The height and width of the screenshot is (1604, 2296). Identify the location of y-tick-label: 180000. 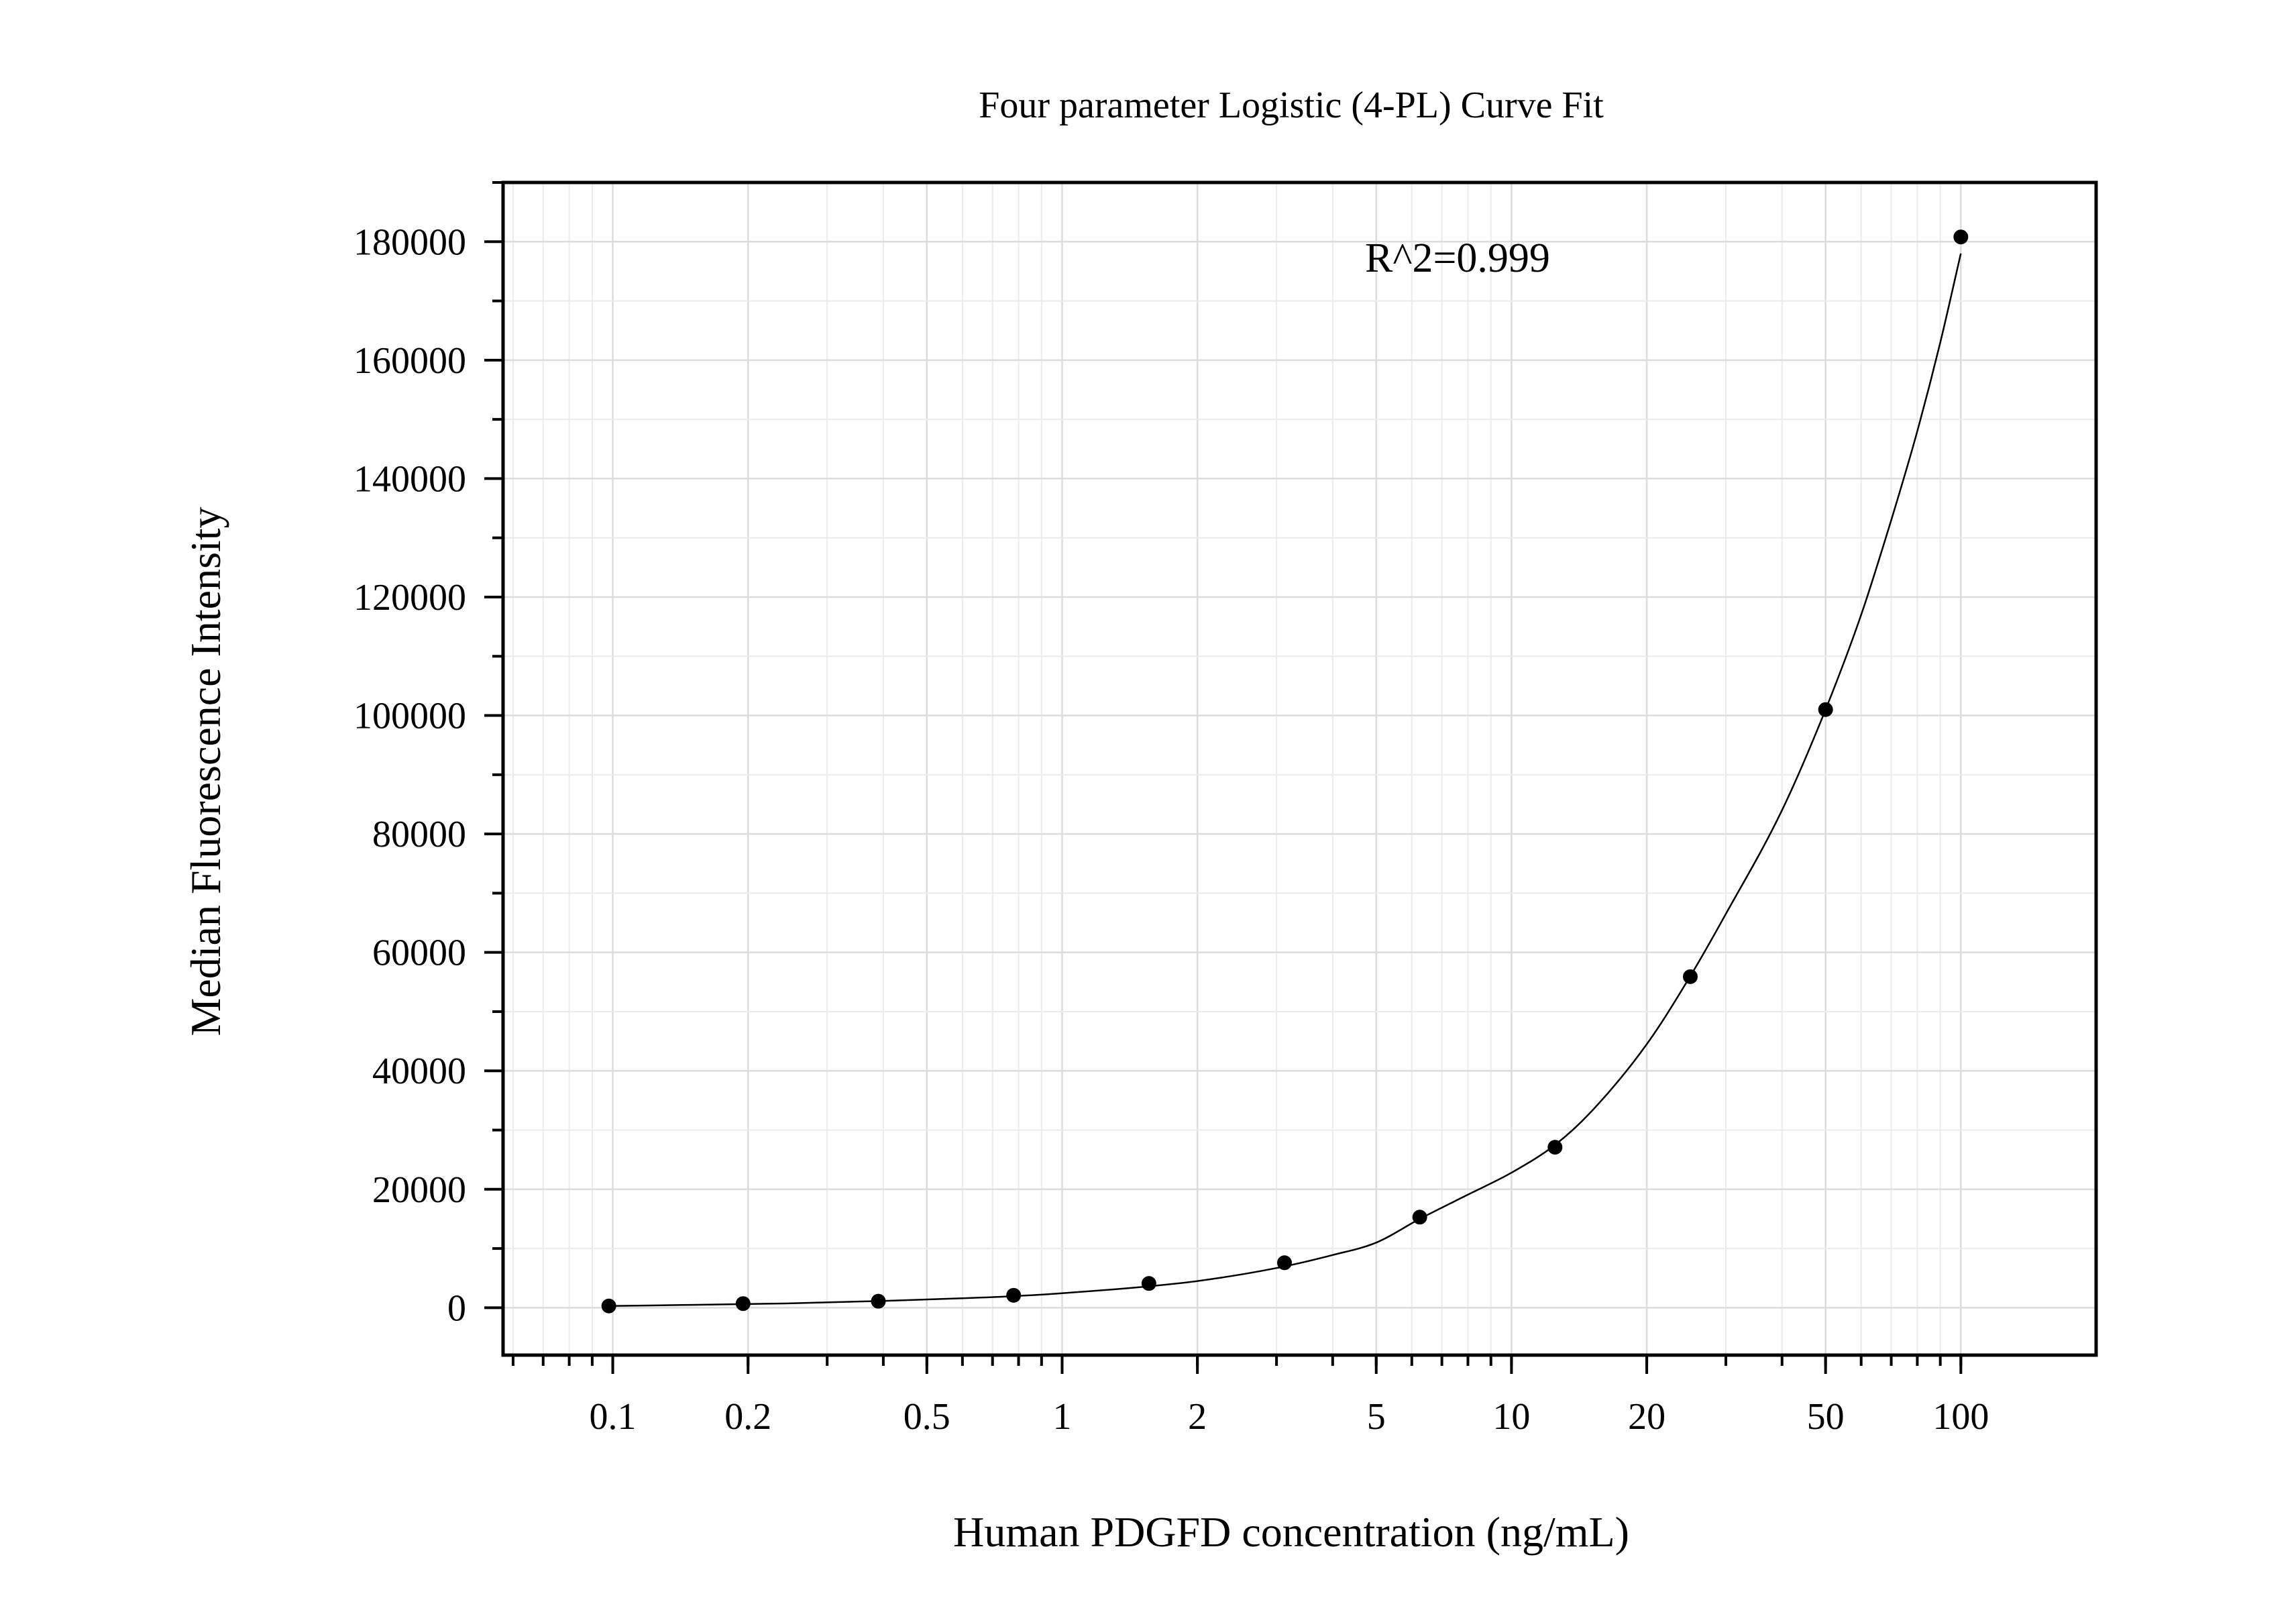
(409, 242).